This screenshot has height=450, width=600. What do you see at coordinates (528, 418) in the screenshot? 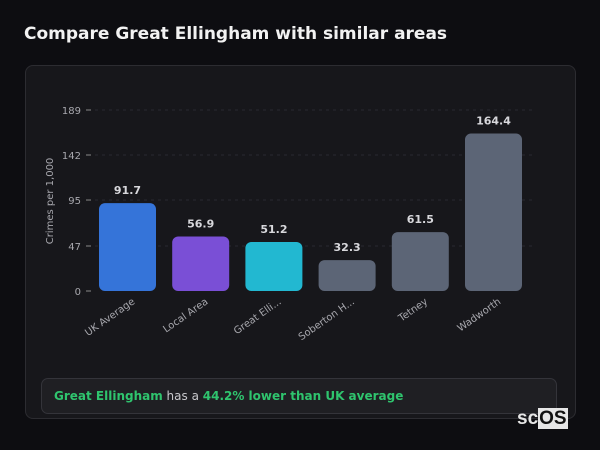
I see `logo-left: sc` at bounding box center [528, 418].